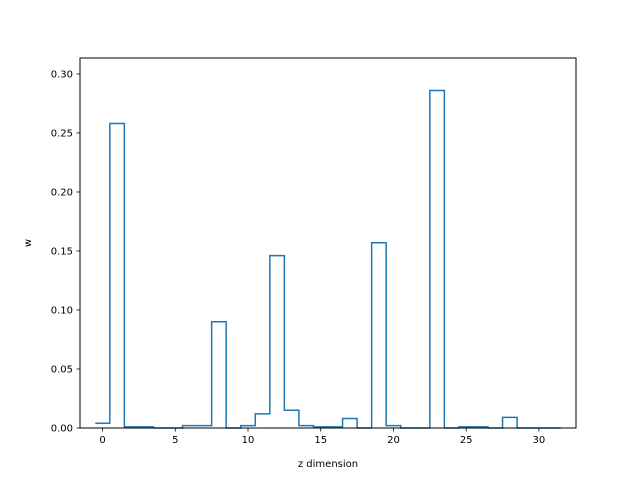 The height and width of the screenshot is (485, 640). I want to click on y-tick-label: 0.10, so click(62, 310).